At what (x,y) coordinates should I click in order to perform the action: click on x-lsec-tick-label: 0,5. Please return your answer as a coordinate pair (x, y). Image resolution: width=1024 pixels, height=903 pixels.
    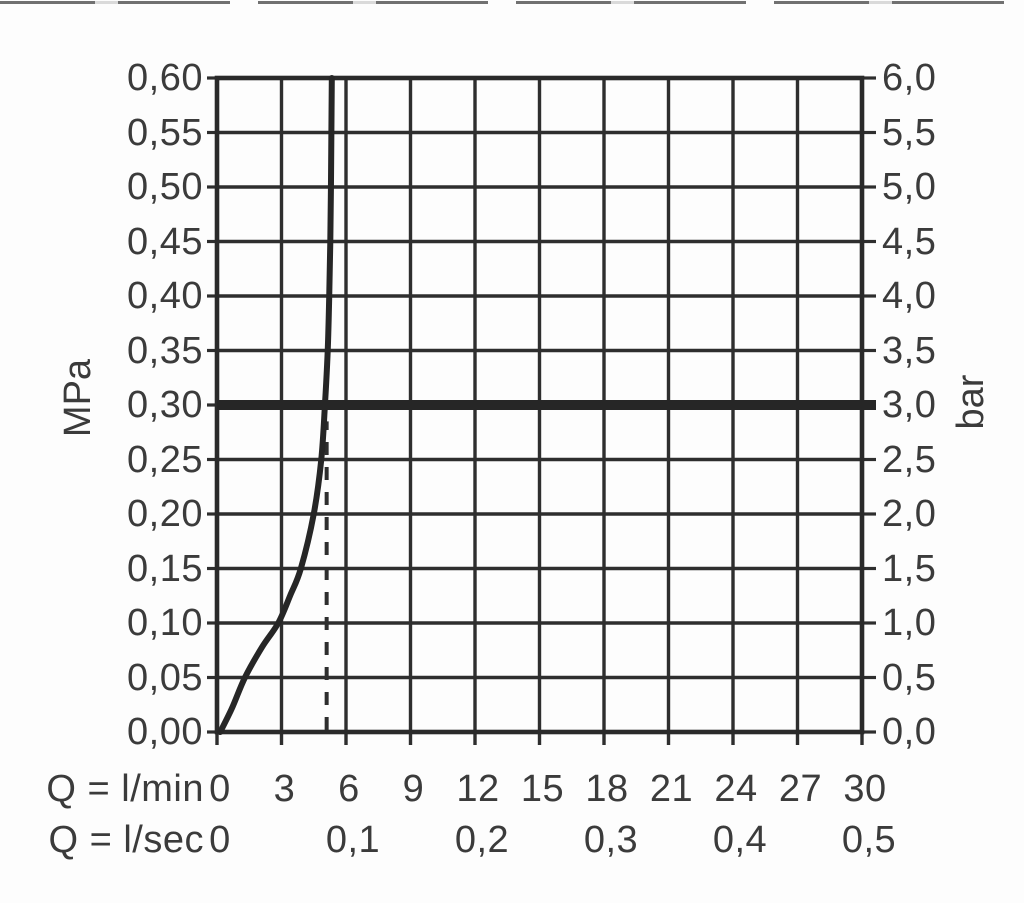
    Looking at the image, I should click on (869, 840).